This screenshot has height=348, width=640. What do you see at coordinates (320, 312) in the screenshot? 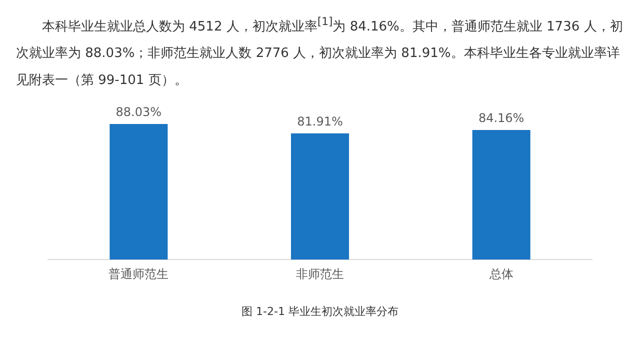
I see `text: 图 1-2-1 毕业生初次就业率分布` at bounding box center [320, 312].